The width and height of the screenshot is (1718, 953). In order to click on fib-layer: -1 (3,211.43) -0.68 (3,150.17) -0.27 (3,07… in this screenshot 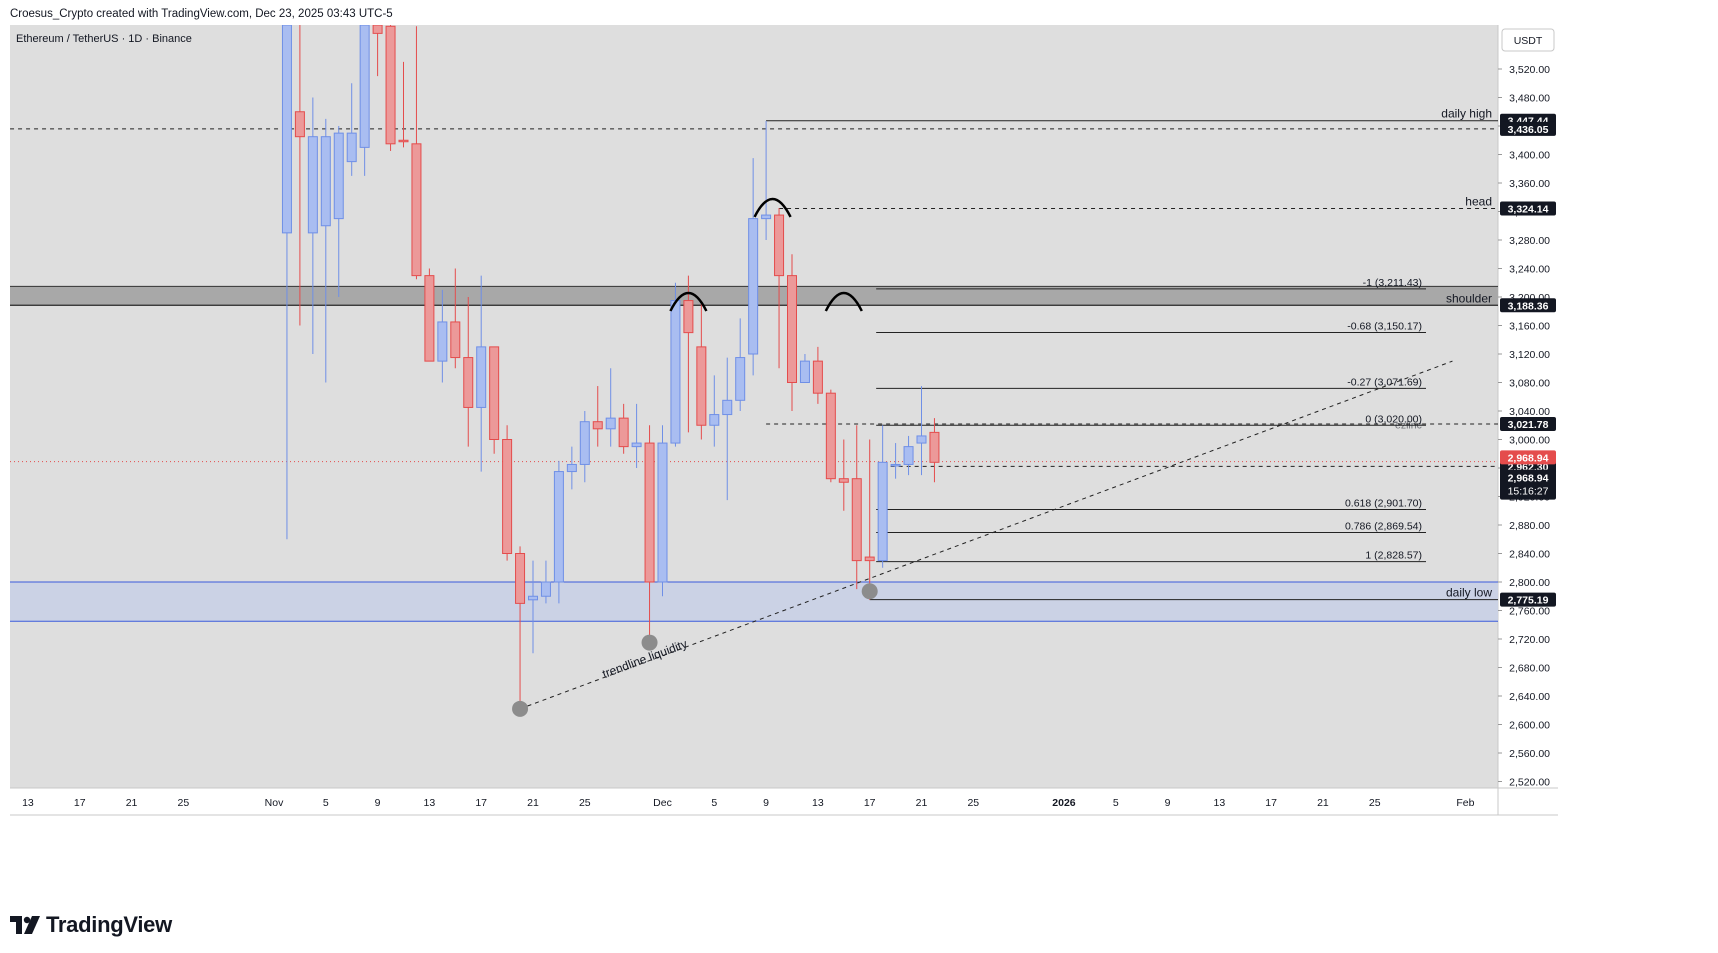, I will do `click(1151, 420)`.